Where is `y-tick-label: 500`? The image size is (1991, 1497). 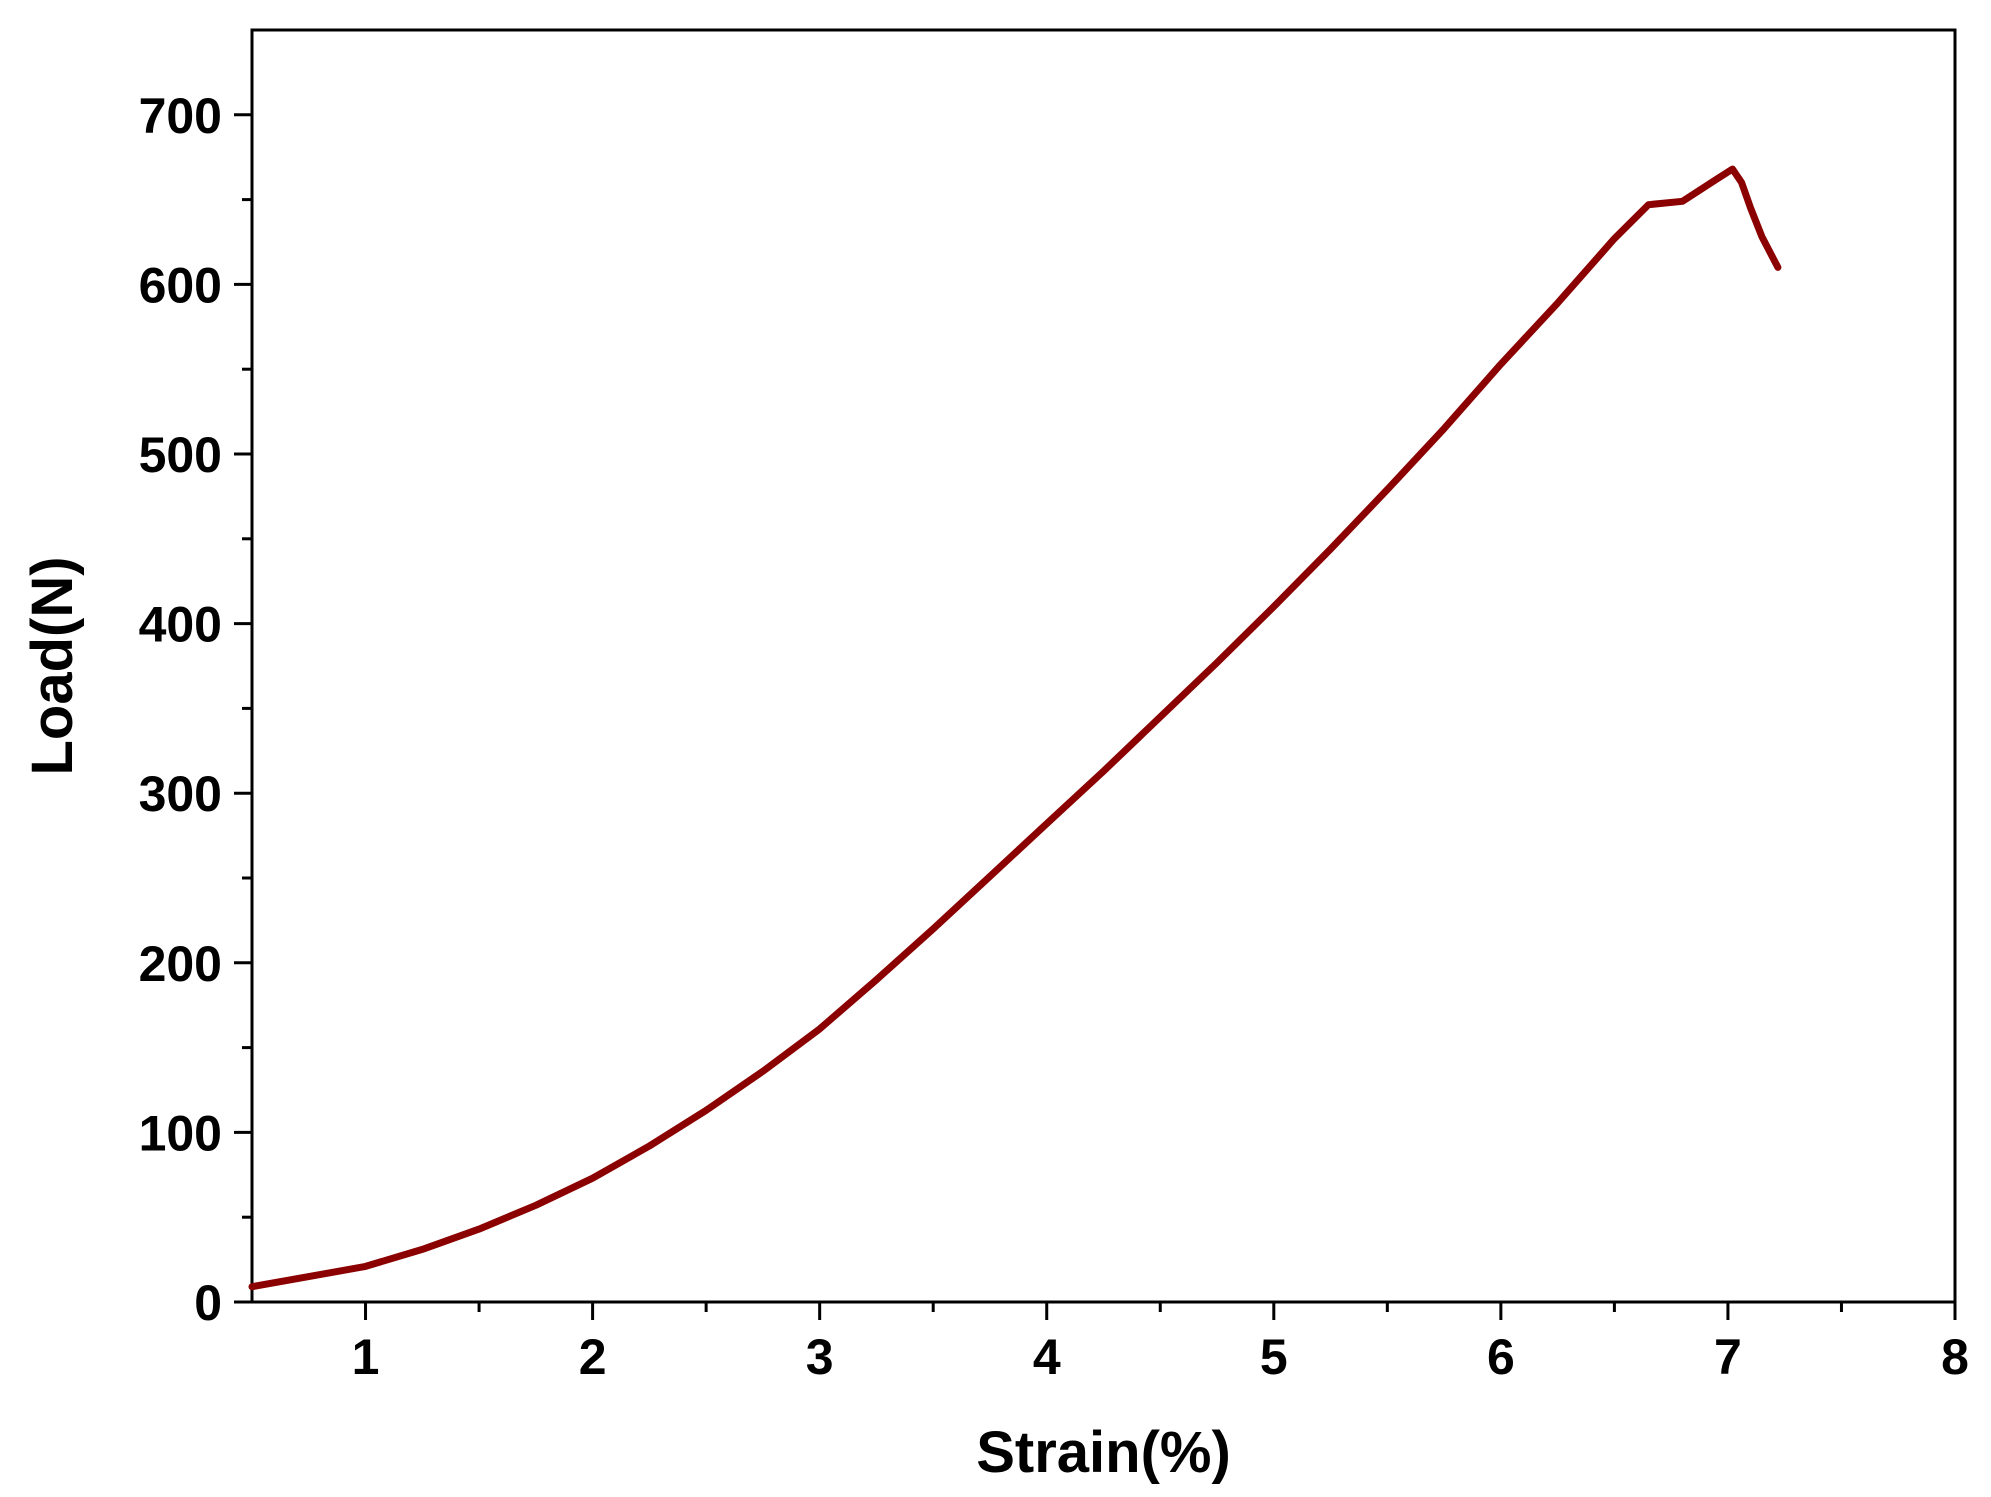 y-tick-label: 500 is located at coordinates (180, 455).